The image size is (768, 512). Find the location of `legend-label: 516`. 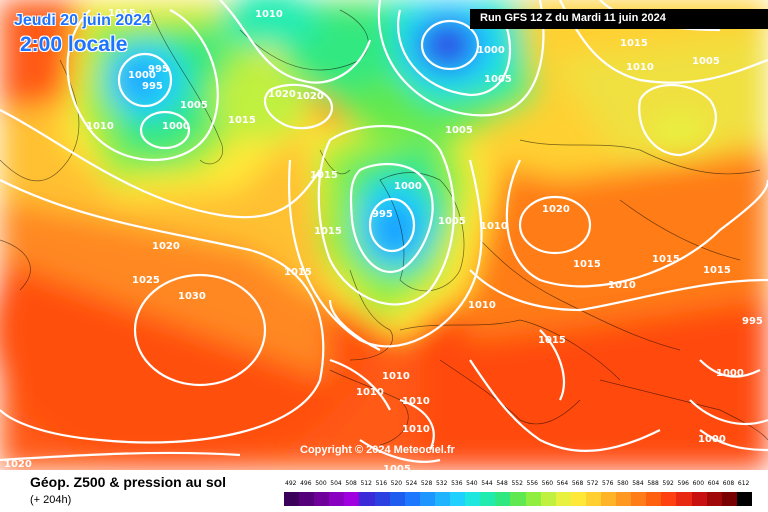

legend-label: 516 is located at coordinates (381, 483).